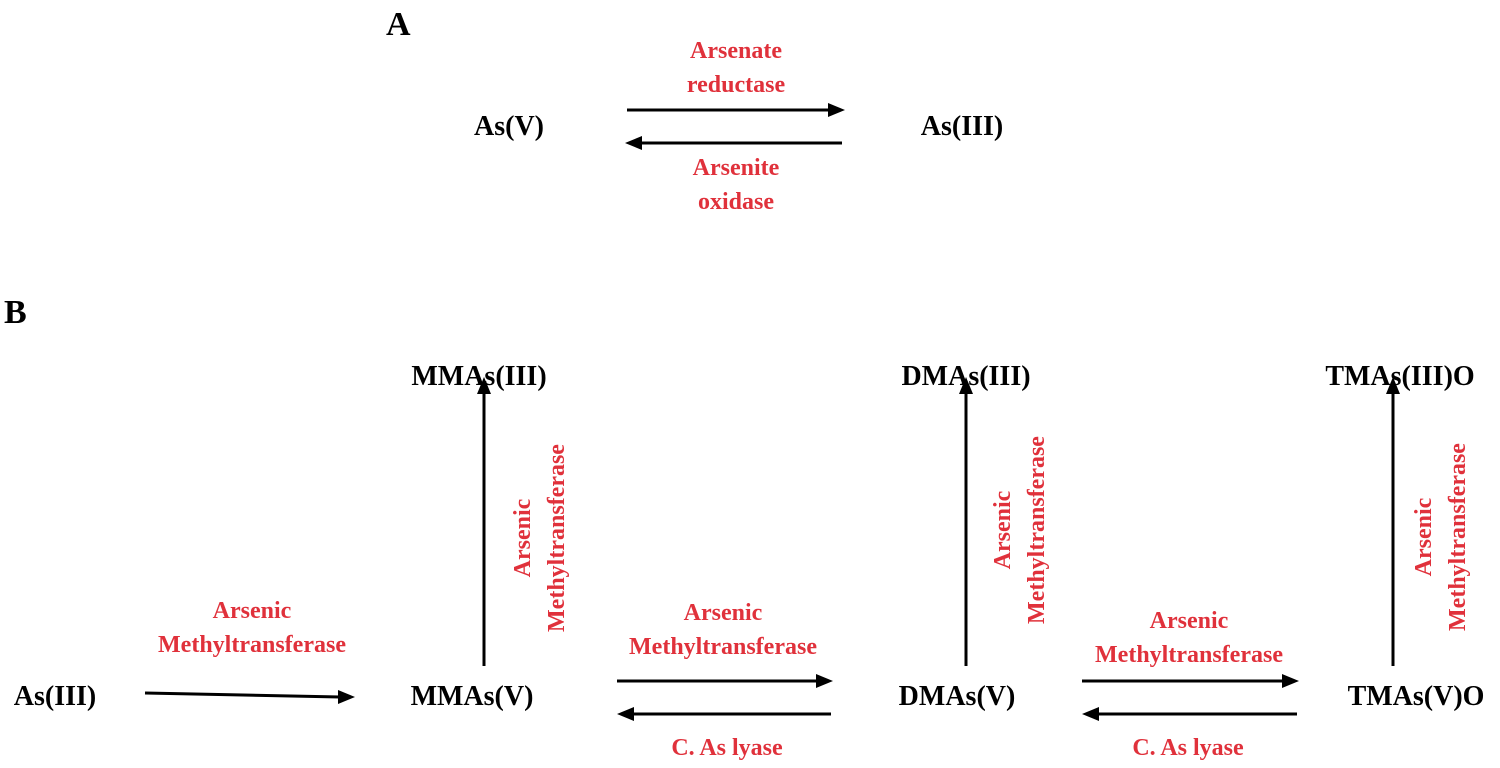  I want to click on enzyme-methyltransferase-as3-mmas5: Arsenic Methyltransferase, so click(252, 628).